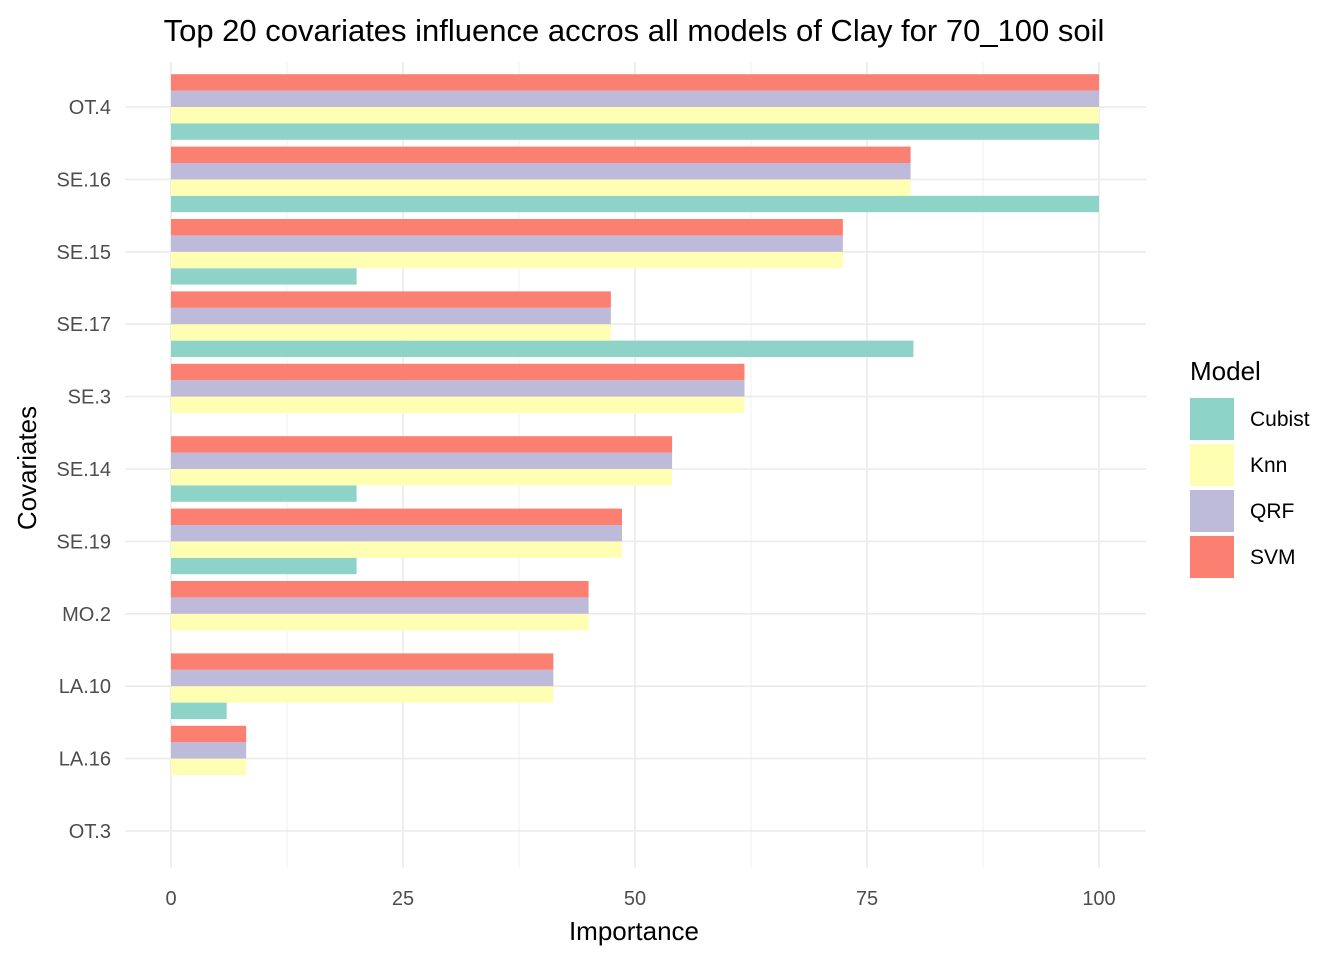 This screenshot has height=965, width=1344. Describe the element at coordinates (85, 687) in the screenshot. I see `y-tick-label: LA.10` at that location.